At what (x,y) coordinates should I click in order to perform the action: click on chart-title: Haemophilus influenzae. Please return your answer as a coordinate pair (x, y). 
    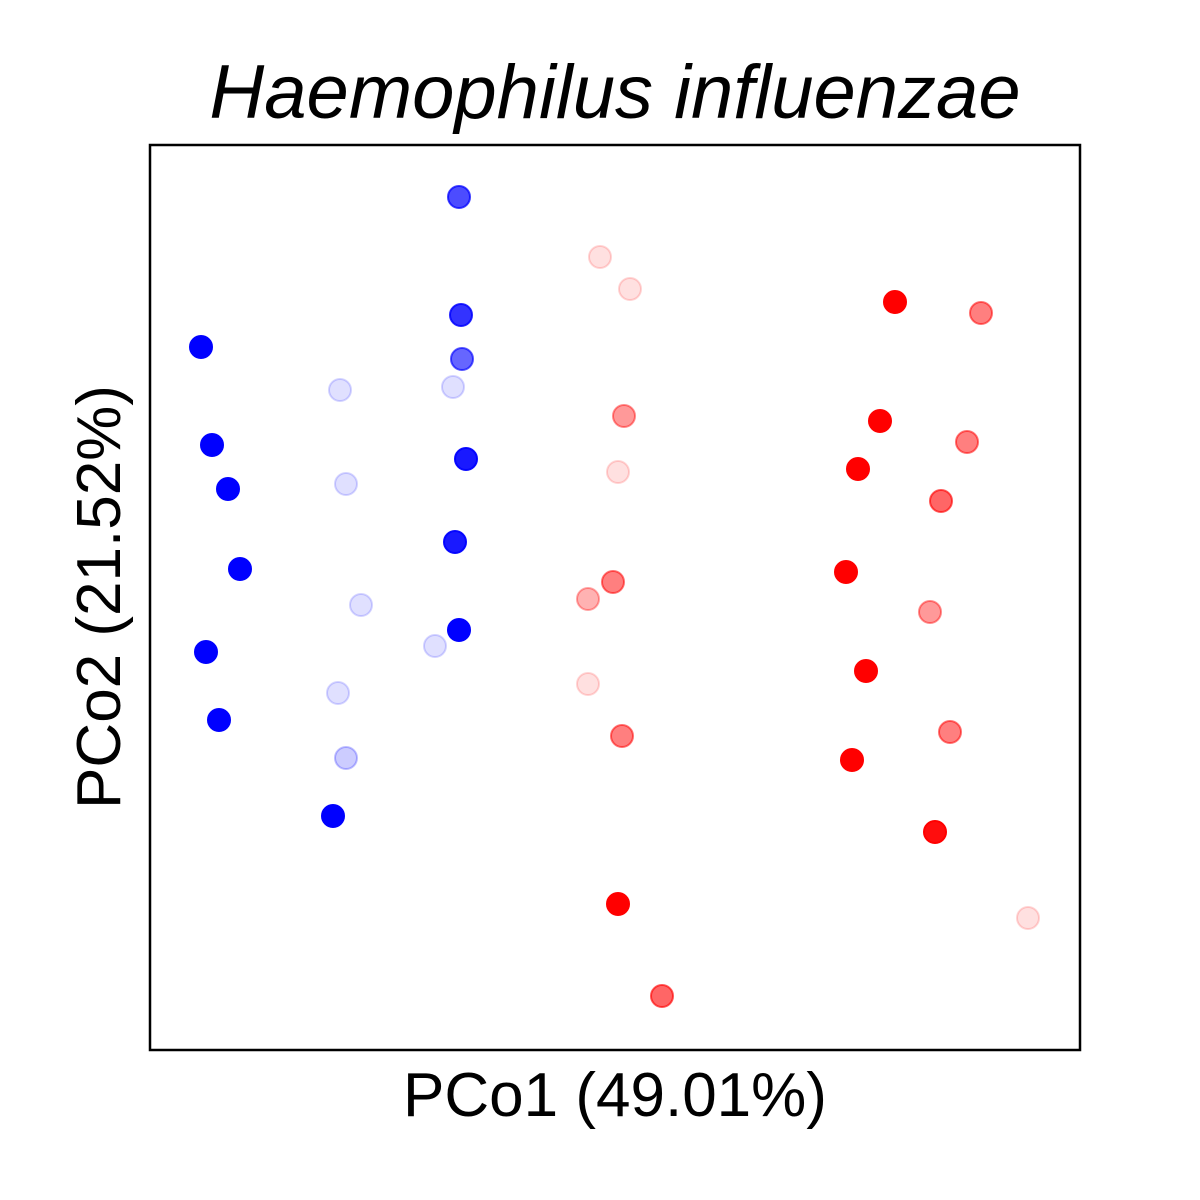
    Looking at the image, I should click on (614, 92).